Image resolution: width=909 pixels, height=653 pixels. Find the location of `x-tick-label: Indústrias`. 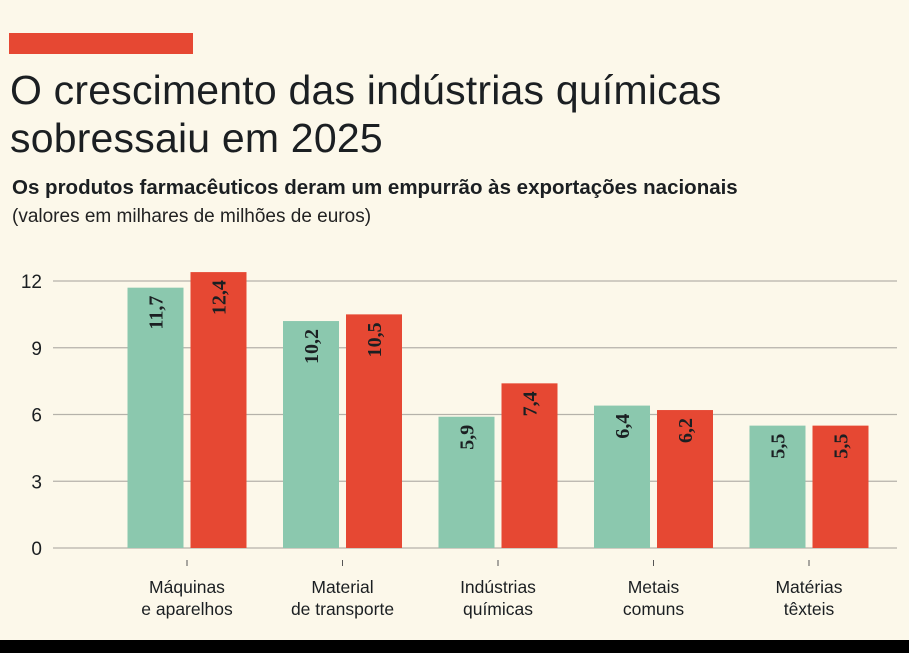

x-tick-label: Indústrias is located at coordinates (498, 587).